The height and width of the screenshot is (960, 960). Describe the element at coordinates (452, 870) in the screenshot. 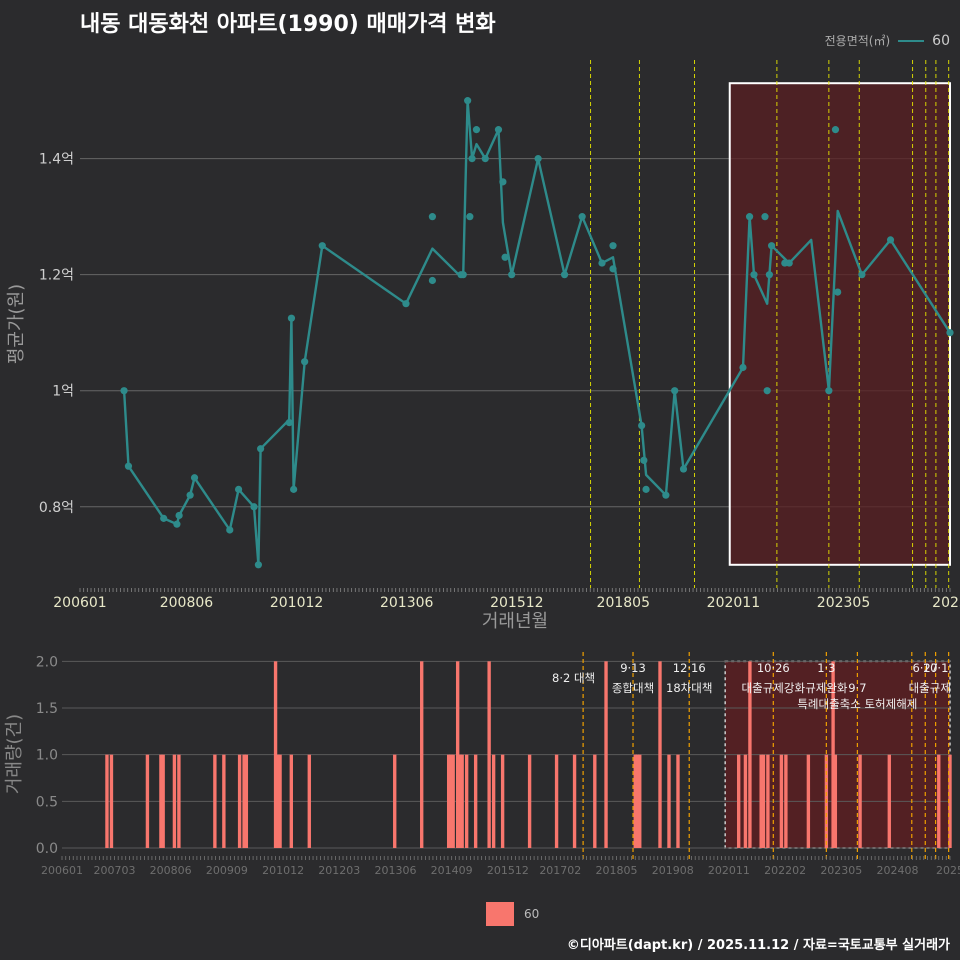

I see `bar-x-tick-label: 201409` at that location.